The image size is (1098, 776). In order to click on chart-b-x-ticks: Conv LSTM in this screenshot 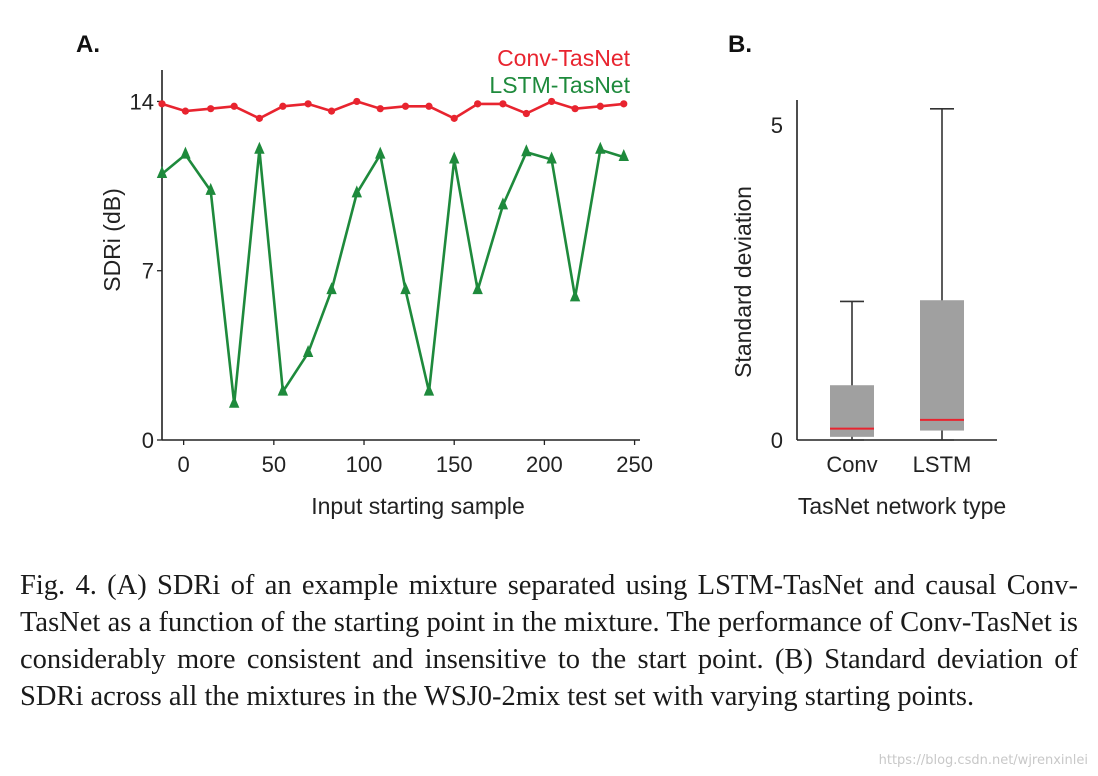, I will do `click(898, 464)`.